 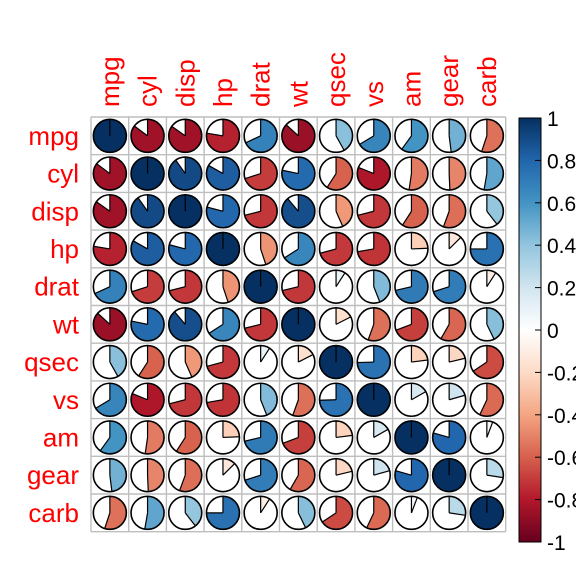 I want to click on pie-cell-vs-qsec, so click(x=336, y=400).